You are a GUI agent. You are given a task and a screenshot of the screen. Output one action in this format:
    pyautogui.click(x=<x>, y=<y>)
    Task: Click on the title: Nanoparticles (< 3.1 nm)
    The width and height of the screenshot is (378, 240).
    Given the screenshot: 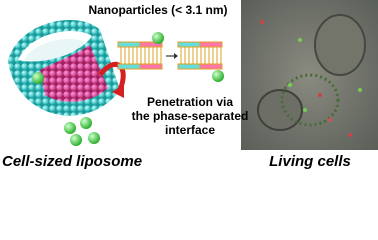 What is the action you would take?
    pyautogui.click(x=157, y=10)
    